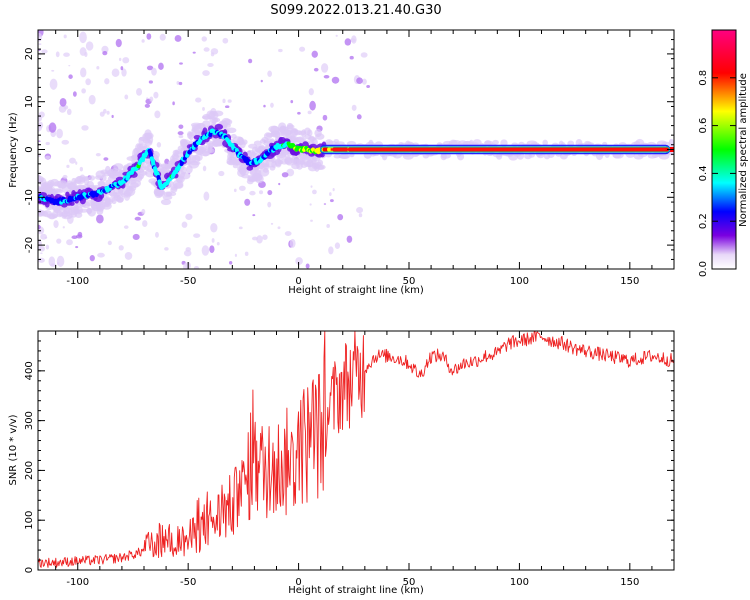 Image resolution: width=750 pixels, height=600 pixels. What do you see at coordinates (724, 149) in the screenshot?
I see `colorbar-gradient` at bounding box center [724, 149].